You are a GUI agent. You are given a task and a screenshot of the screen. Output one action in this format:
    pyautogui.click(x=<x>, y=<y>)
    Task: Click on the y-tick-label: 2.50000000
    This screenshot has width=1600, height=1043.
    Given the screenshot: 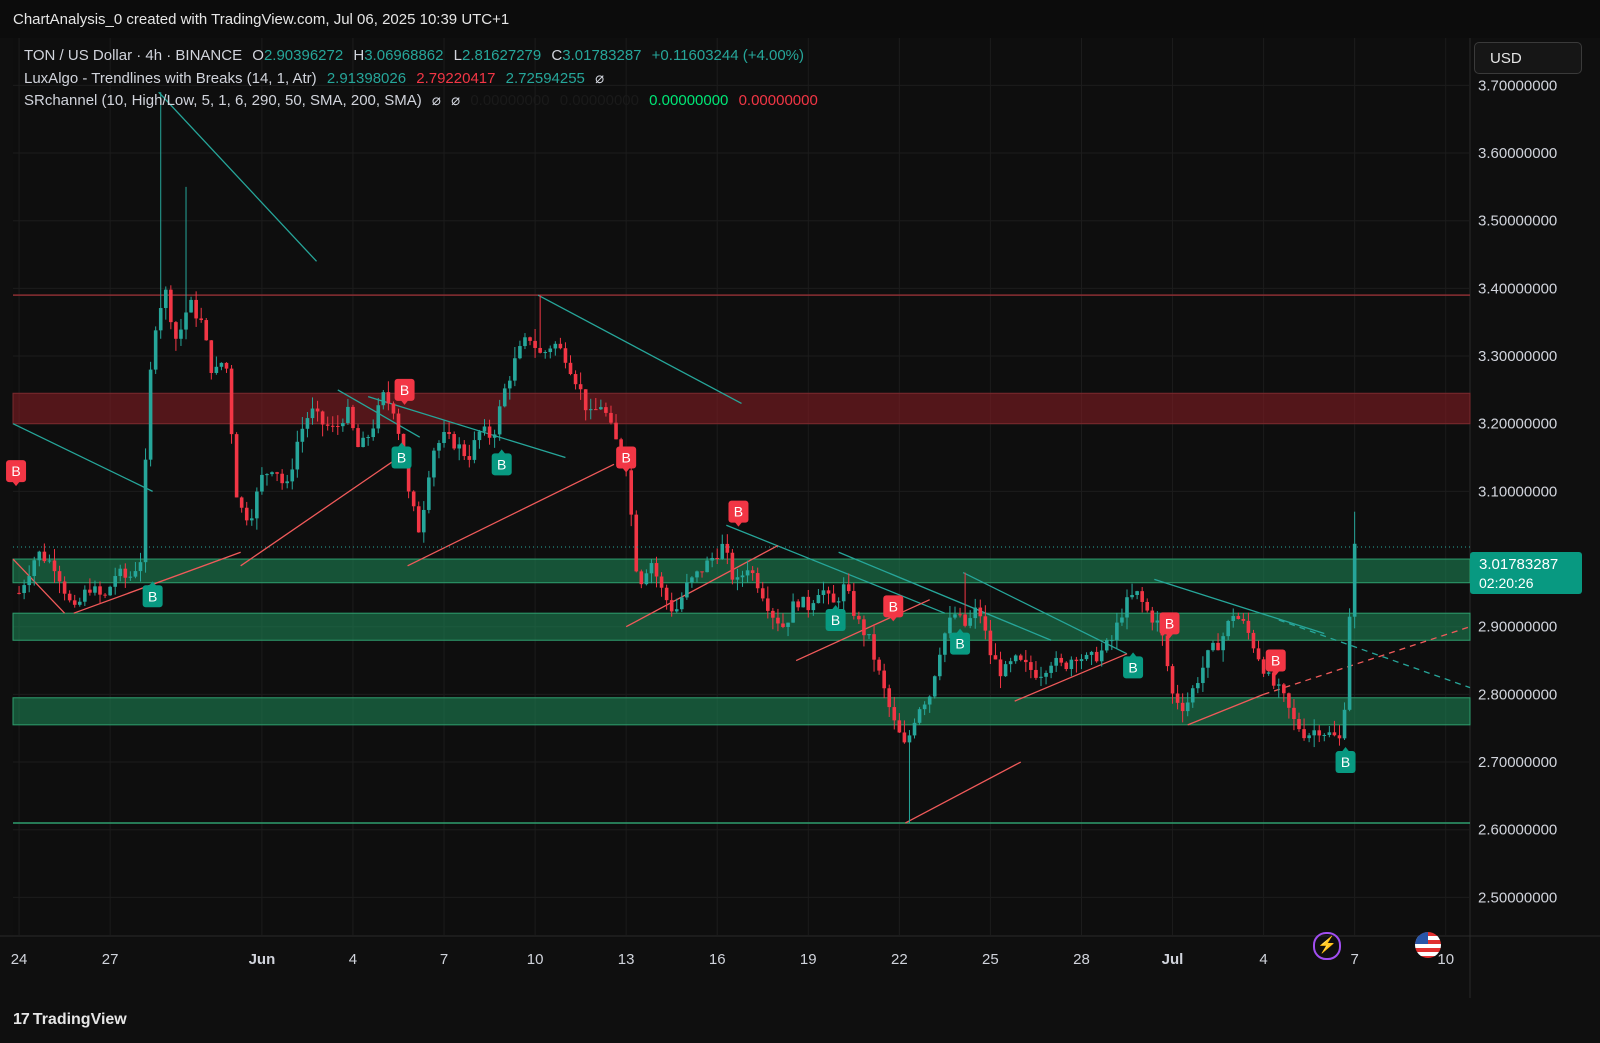 What is the action you would take?
    pyautogui.click(x=1517, y=897)
    